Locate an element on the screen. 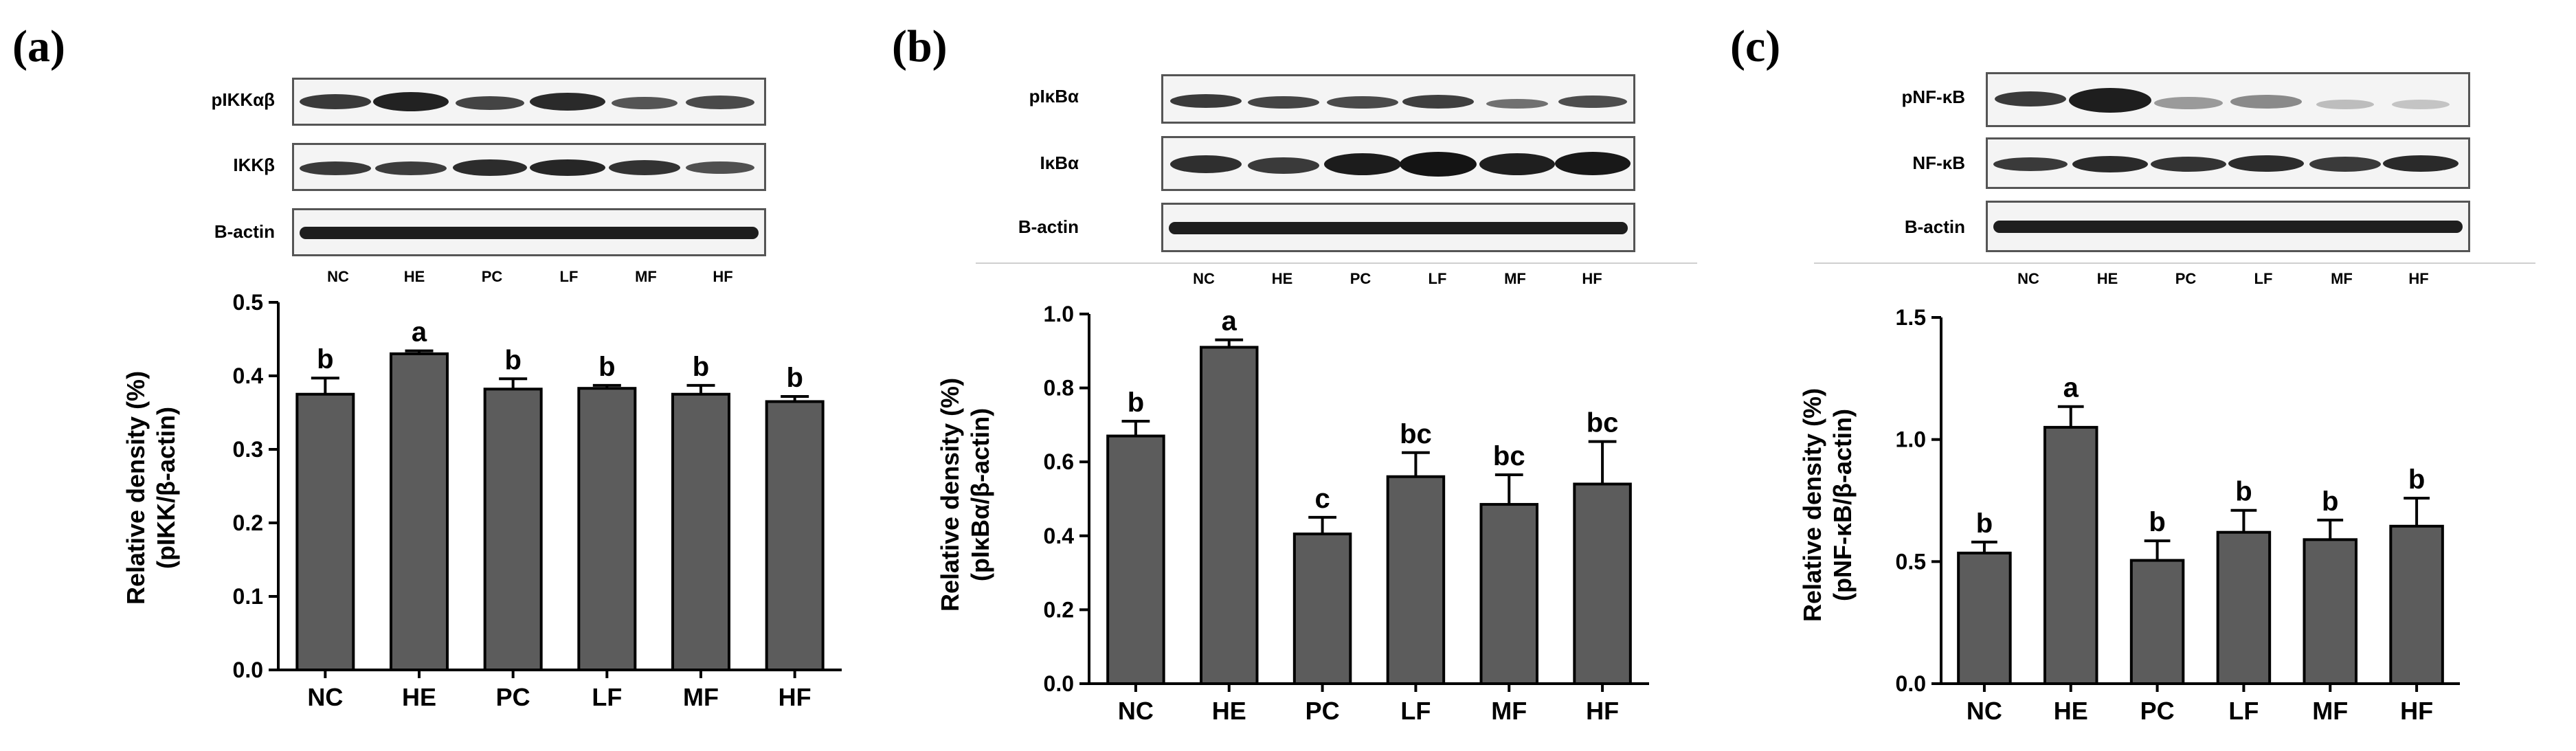 The image size is (2576, 751). blot-row-label: pIκBα is located at coordinates (1054, 96).